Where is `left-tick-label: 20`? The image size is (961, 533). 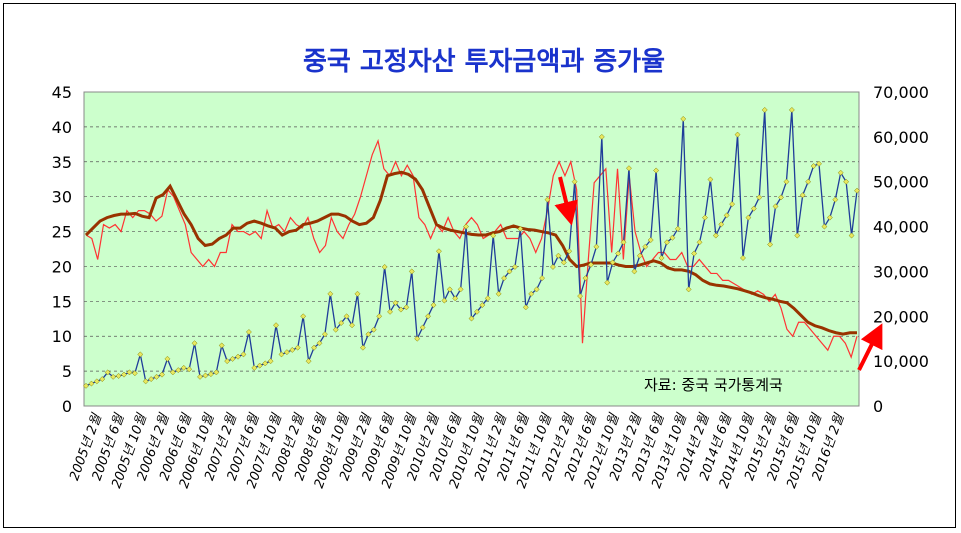 left-tick-label: 20 is located at coordinates (62, 266).